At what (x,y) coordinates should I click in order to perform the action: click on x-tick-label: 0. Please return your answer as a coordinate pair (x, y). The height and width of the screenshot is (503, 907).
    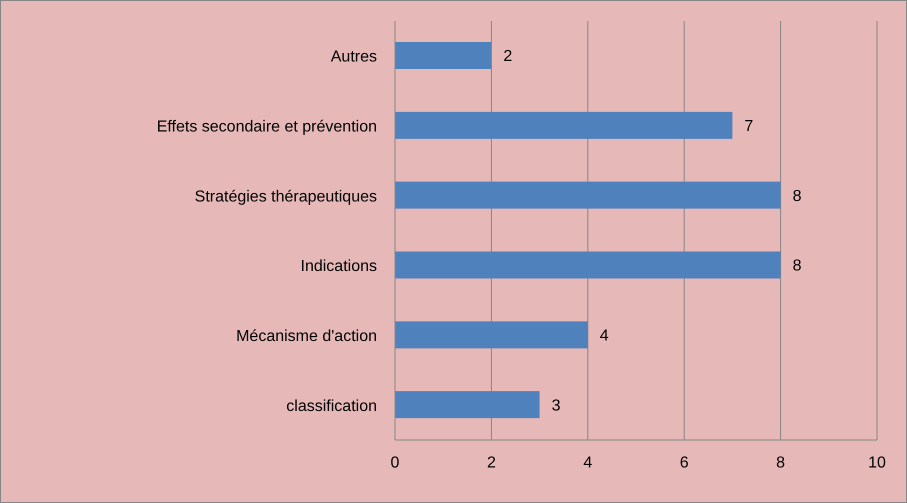
    Looking at the image, I should click on (395, 463).